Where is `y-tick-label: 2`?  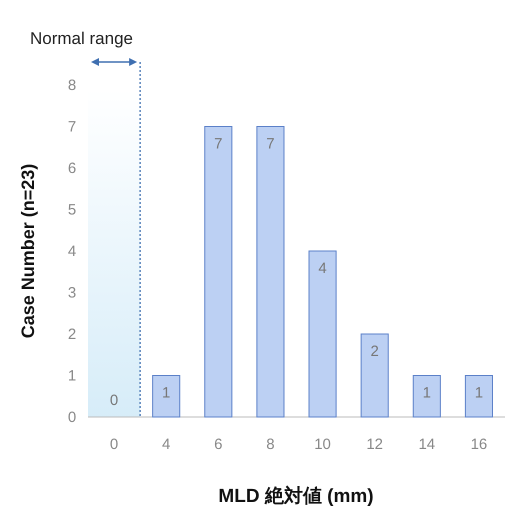 y-tick-label: 2 is located at coordinates (72, 334).